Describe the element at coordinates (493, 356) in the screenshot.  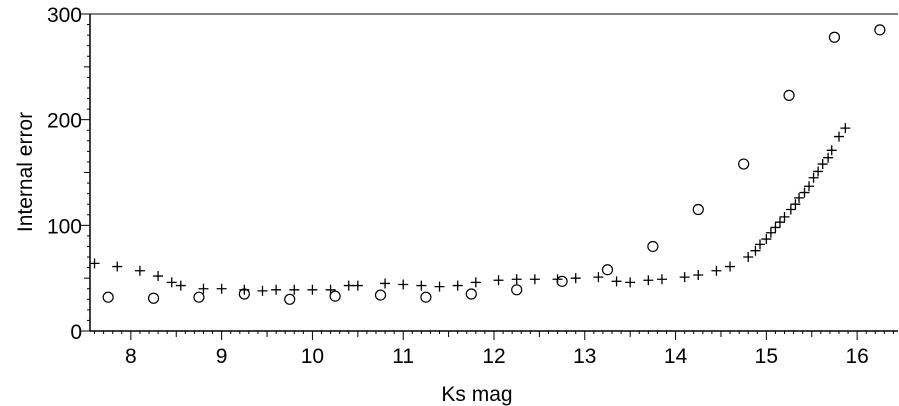
I see `x-tick-label: 12` at that location.